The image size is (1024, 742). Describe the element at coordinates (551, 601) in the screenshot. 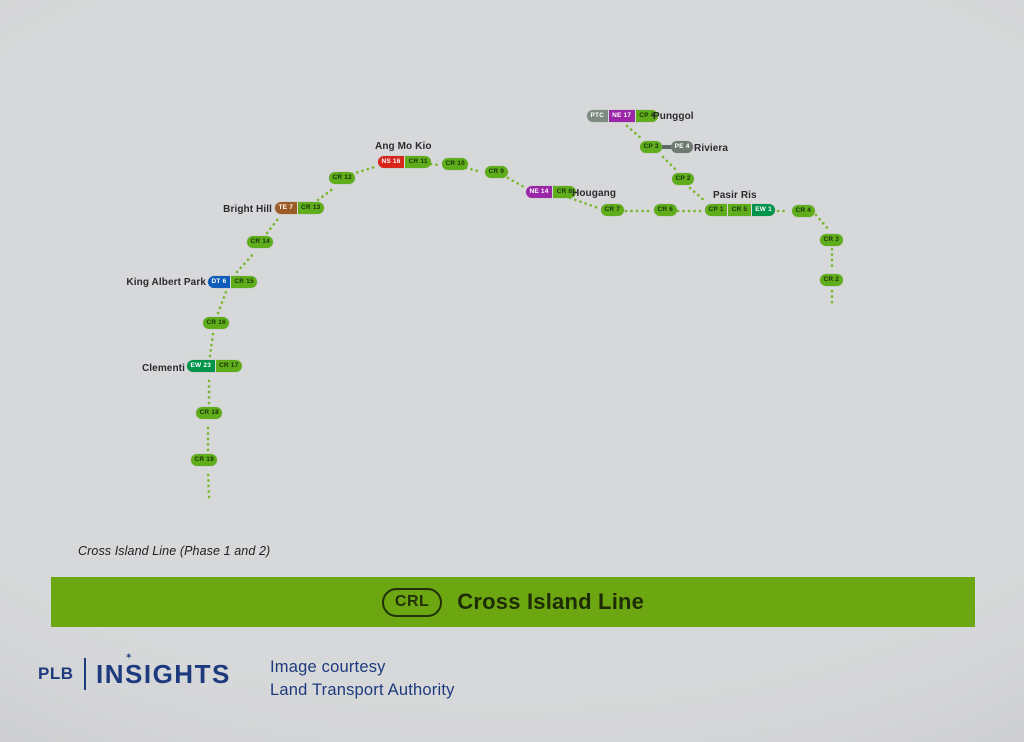

I see `banner-title: Cross Island Line` at that location.